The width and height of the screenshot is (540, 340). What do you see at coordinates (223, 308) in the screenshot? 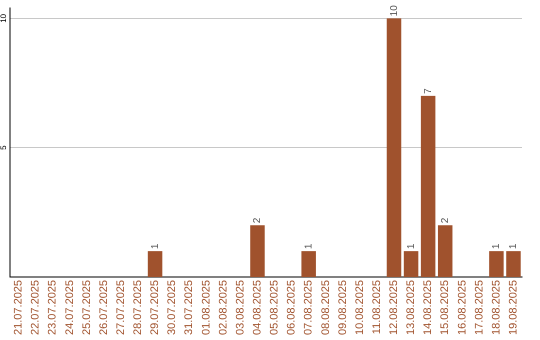
I see `x-tick-label: 02.08.2025` at bounding box center [223, 308].